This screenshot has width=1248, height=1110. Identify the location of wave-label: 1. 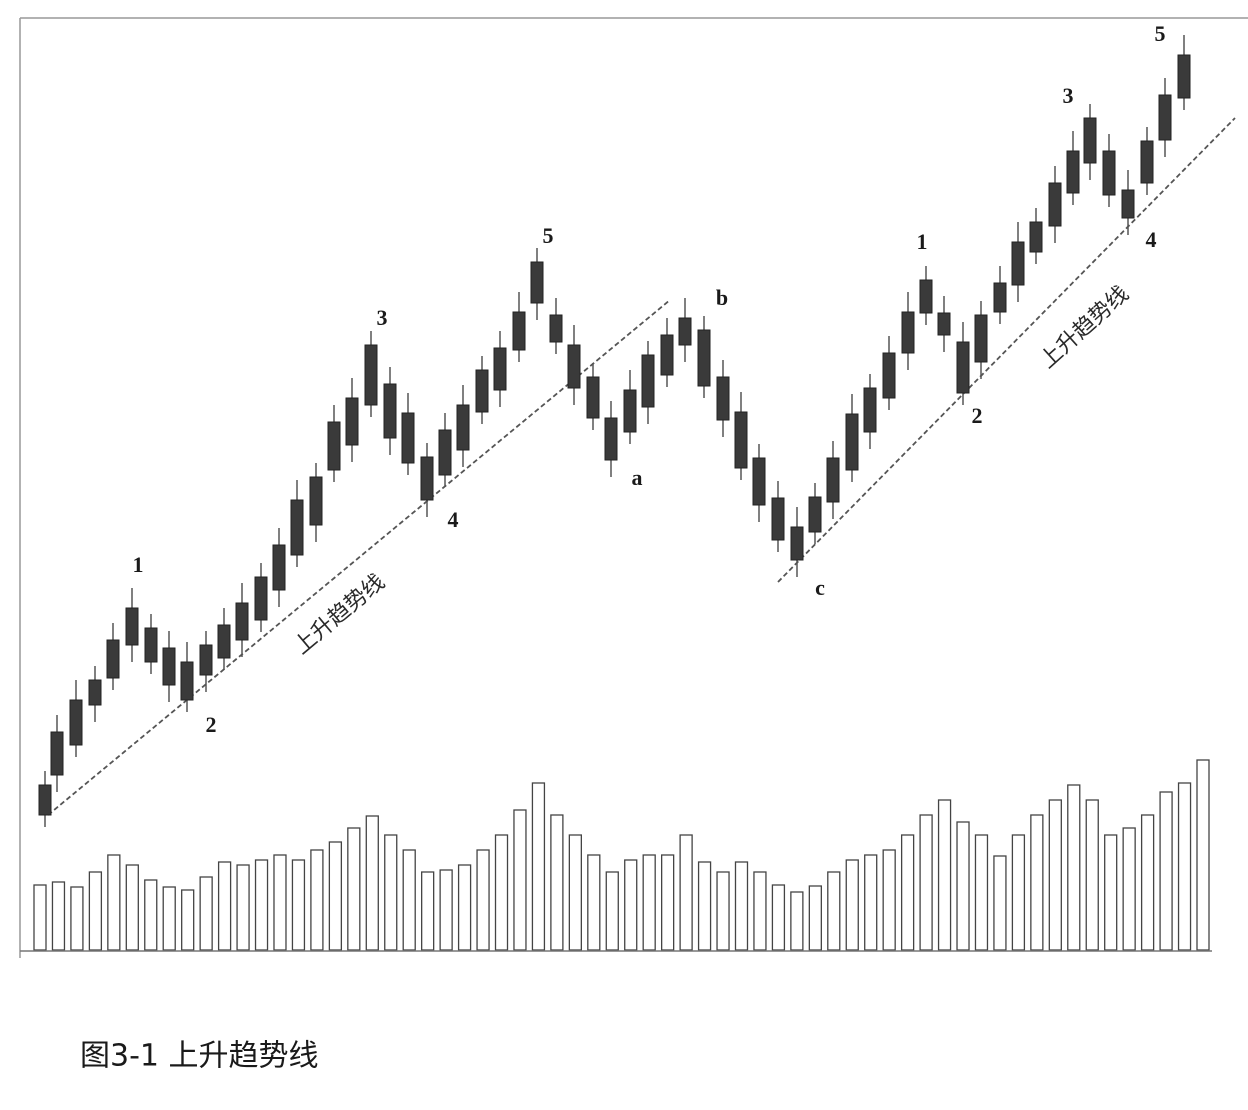
(922, 241).